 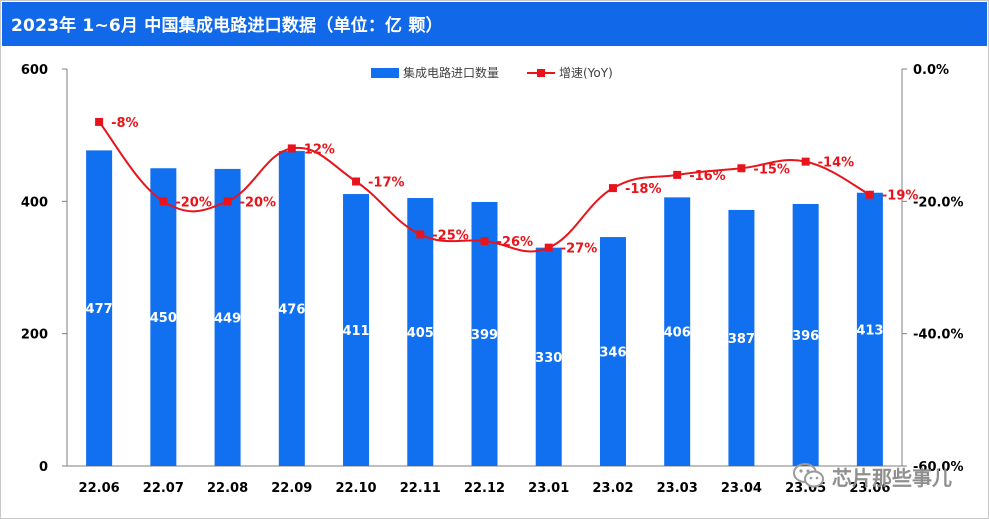 I want to click on bar-value-label: 477, so click(x=99, y=309).